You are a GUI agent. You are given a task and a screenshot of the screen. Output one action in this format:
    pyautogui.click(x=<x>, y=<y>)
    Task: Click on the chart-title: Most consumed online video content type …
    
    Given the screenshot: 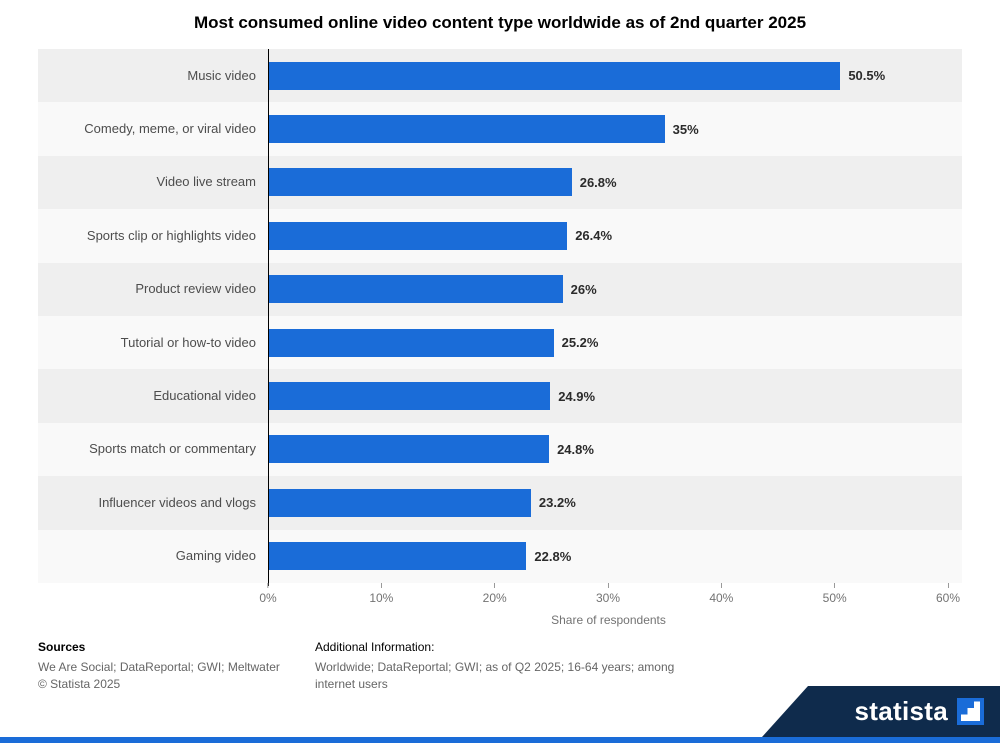 What is the action you would take?
    pyautogui.click(x=500, y=22)
    